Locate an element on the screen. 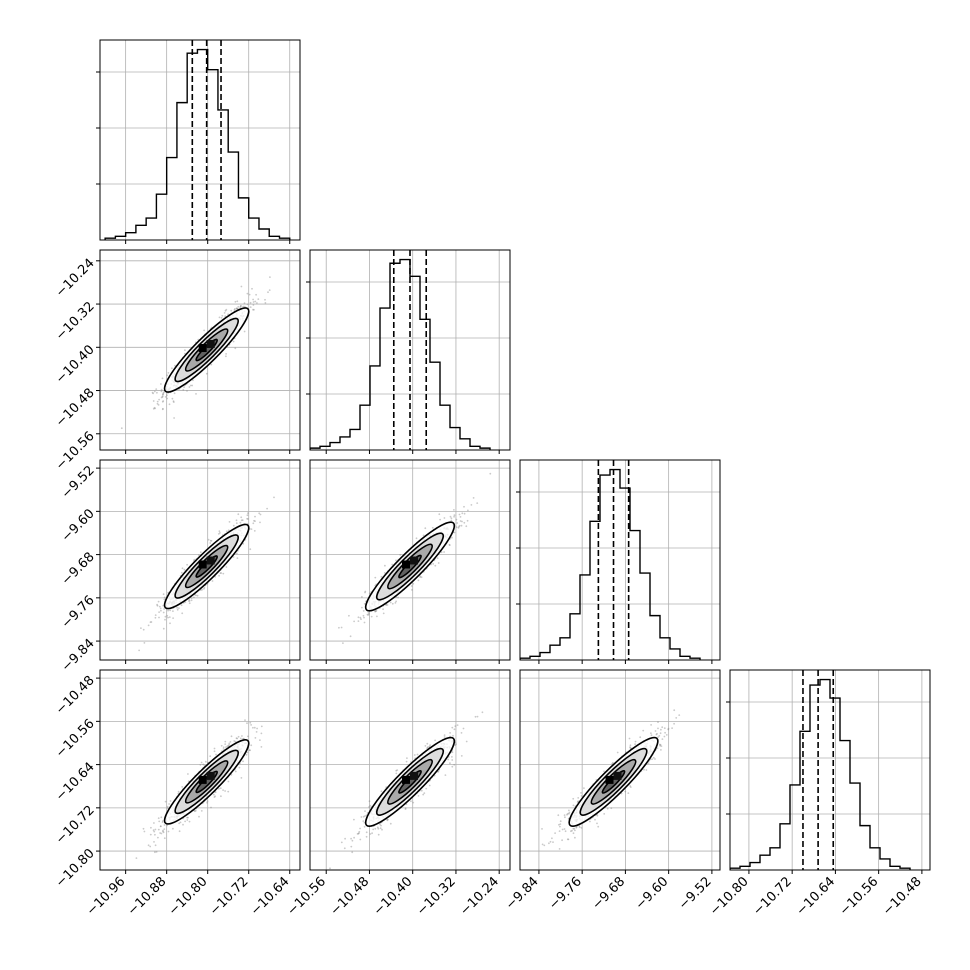  scatter-panel-1-0: −10.56−10.48−10.40−10.32−10.24 is located at coordinates (177, 361).